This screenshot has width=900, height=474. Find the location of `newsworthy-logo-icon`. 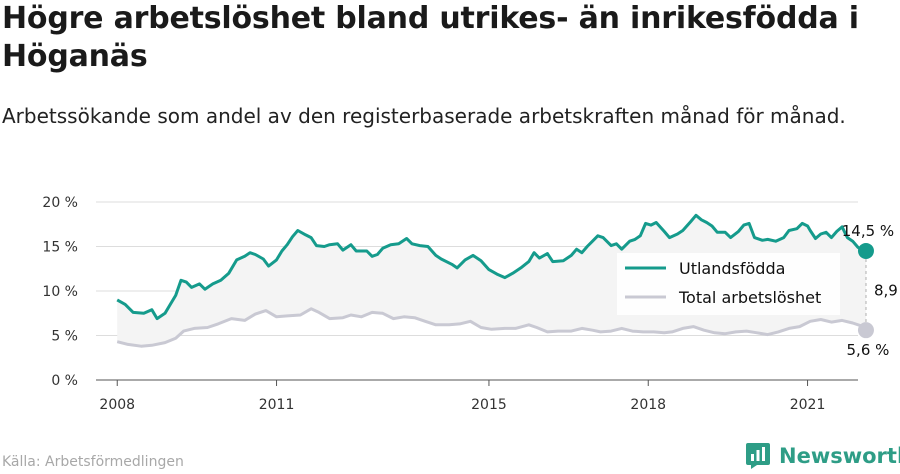

newsworthy-logo-icon is located at coordinates (758, 456).